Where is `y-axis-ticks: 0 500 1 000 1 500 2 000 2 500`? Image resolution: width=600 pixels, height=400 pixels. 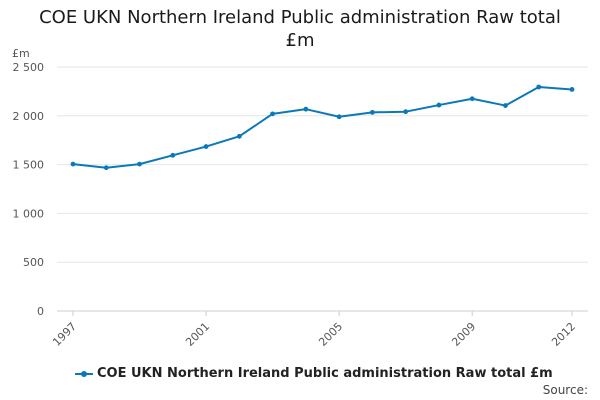 y-axis-ticks: 0 500 1 000 1 500 2 000 2 500 is located at coordinates (29, 189).